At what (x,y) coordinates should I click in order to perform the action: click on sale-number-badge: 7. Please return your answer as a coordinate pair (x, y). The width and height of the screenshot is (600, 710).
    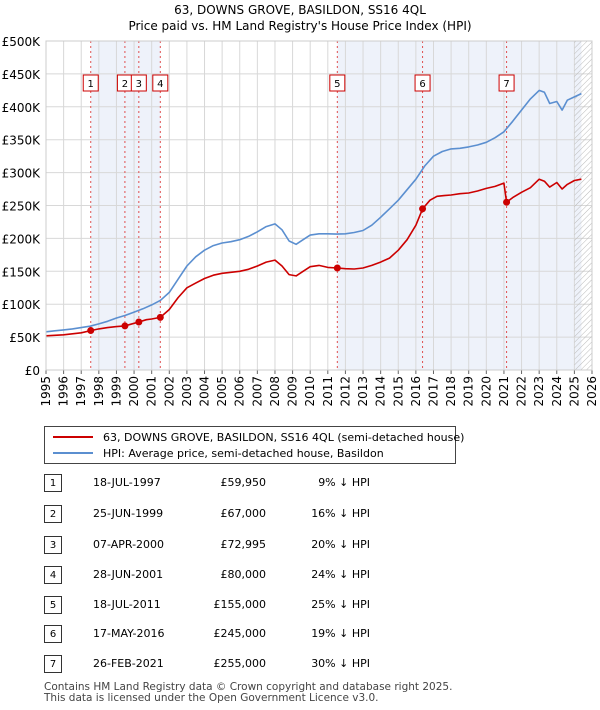
    Looking at the image, I should click on (53, 664).